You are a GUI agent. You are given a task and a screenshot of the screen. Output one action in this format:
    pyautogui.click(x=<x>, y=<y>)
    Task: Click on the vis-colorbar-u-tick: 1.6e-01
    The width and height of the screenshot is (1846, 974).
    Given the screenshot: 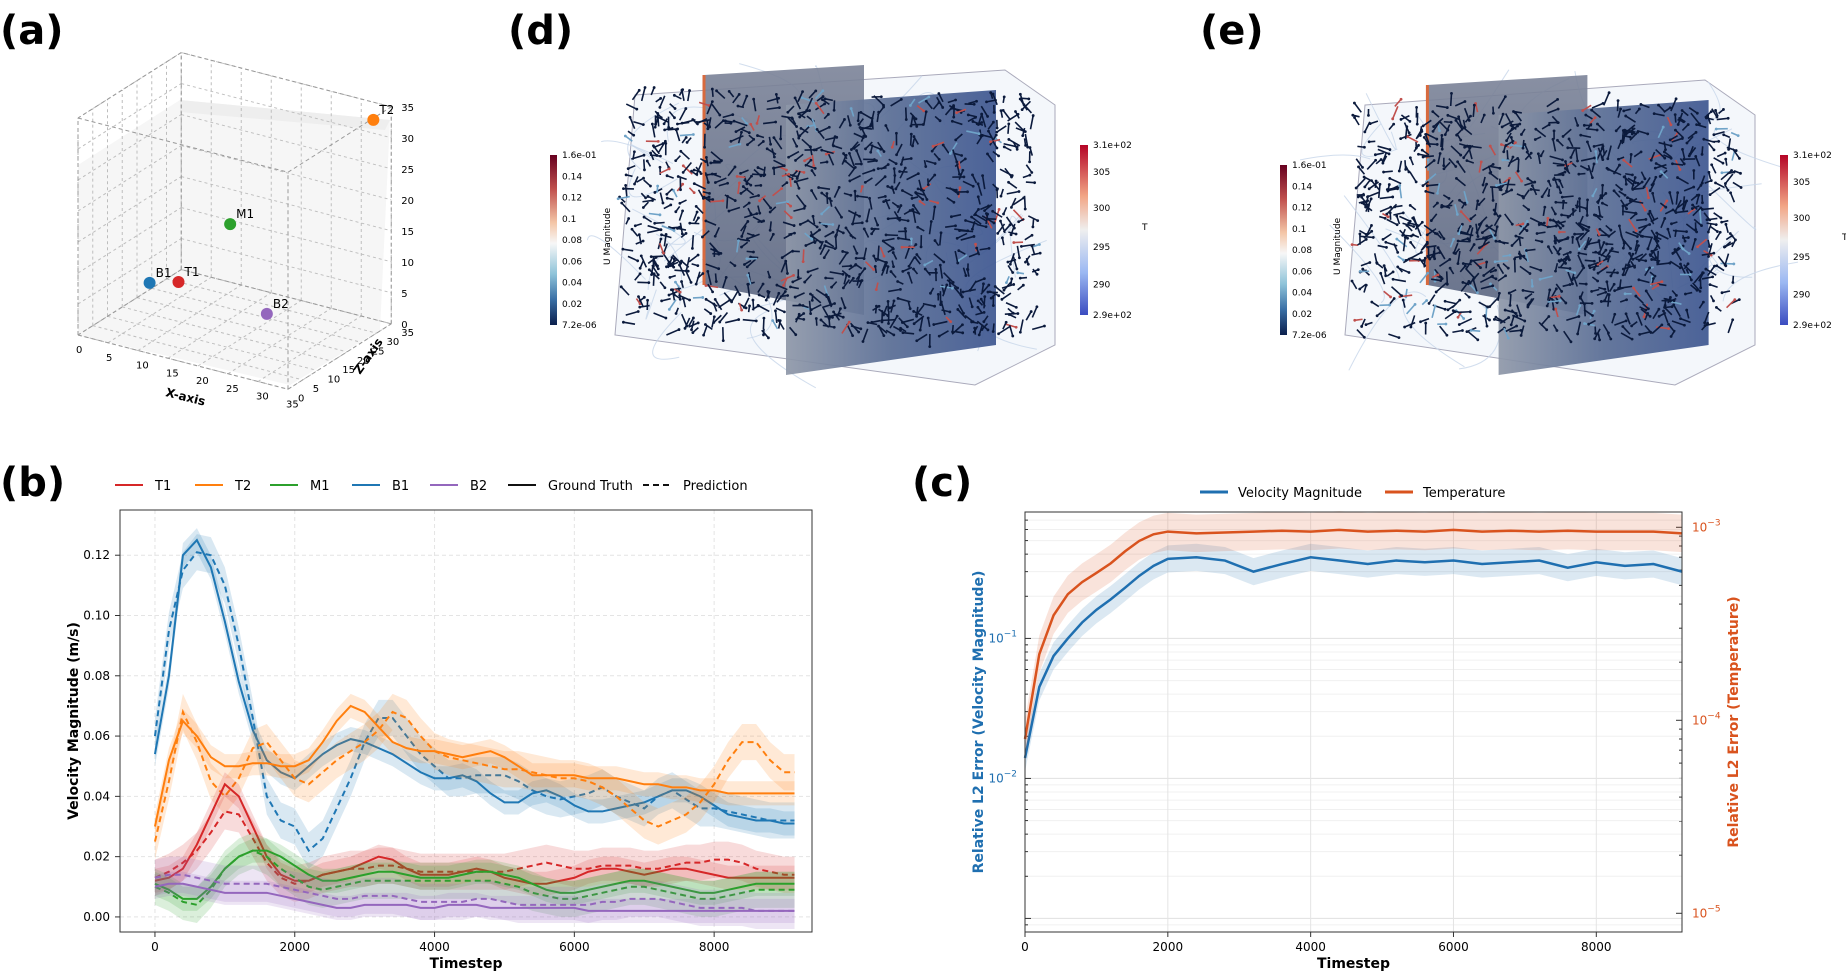 What is the action you would take?
    pyautogui.click(x=1309, y=166)
    